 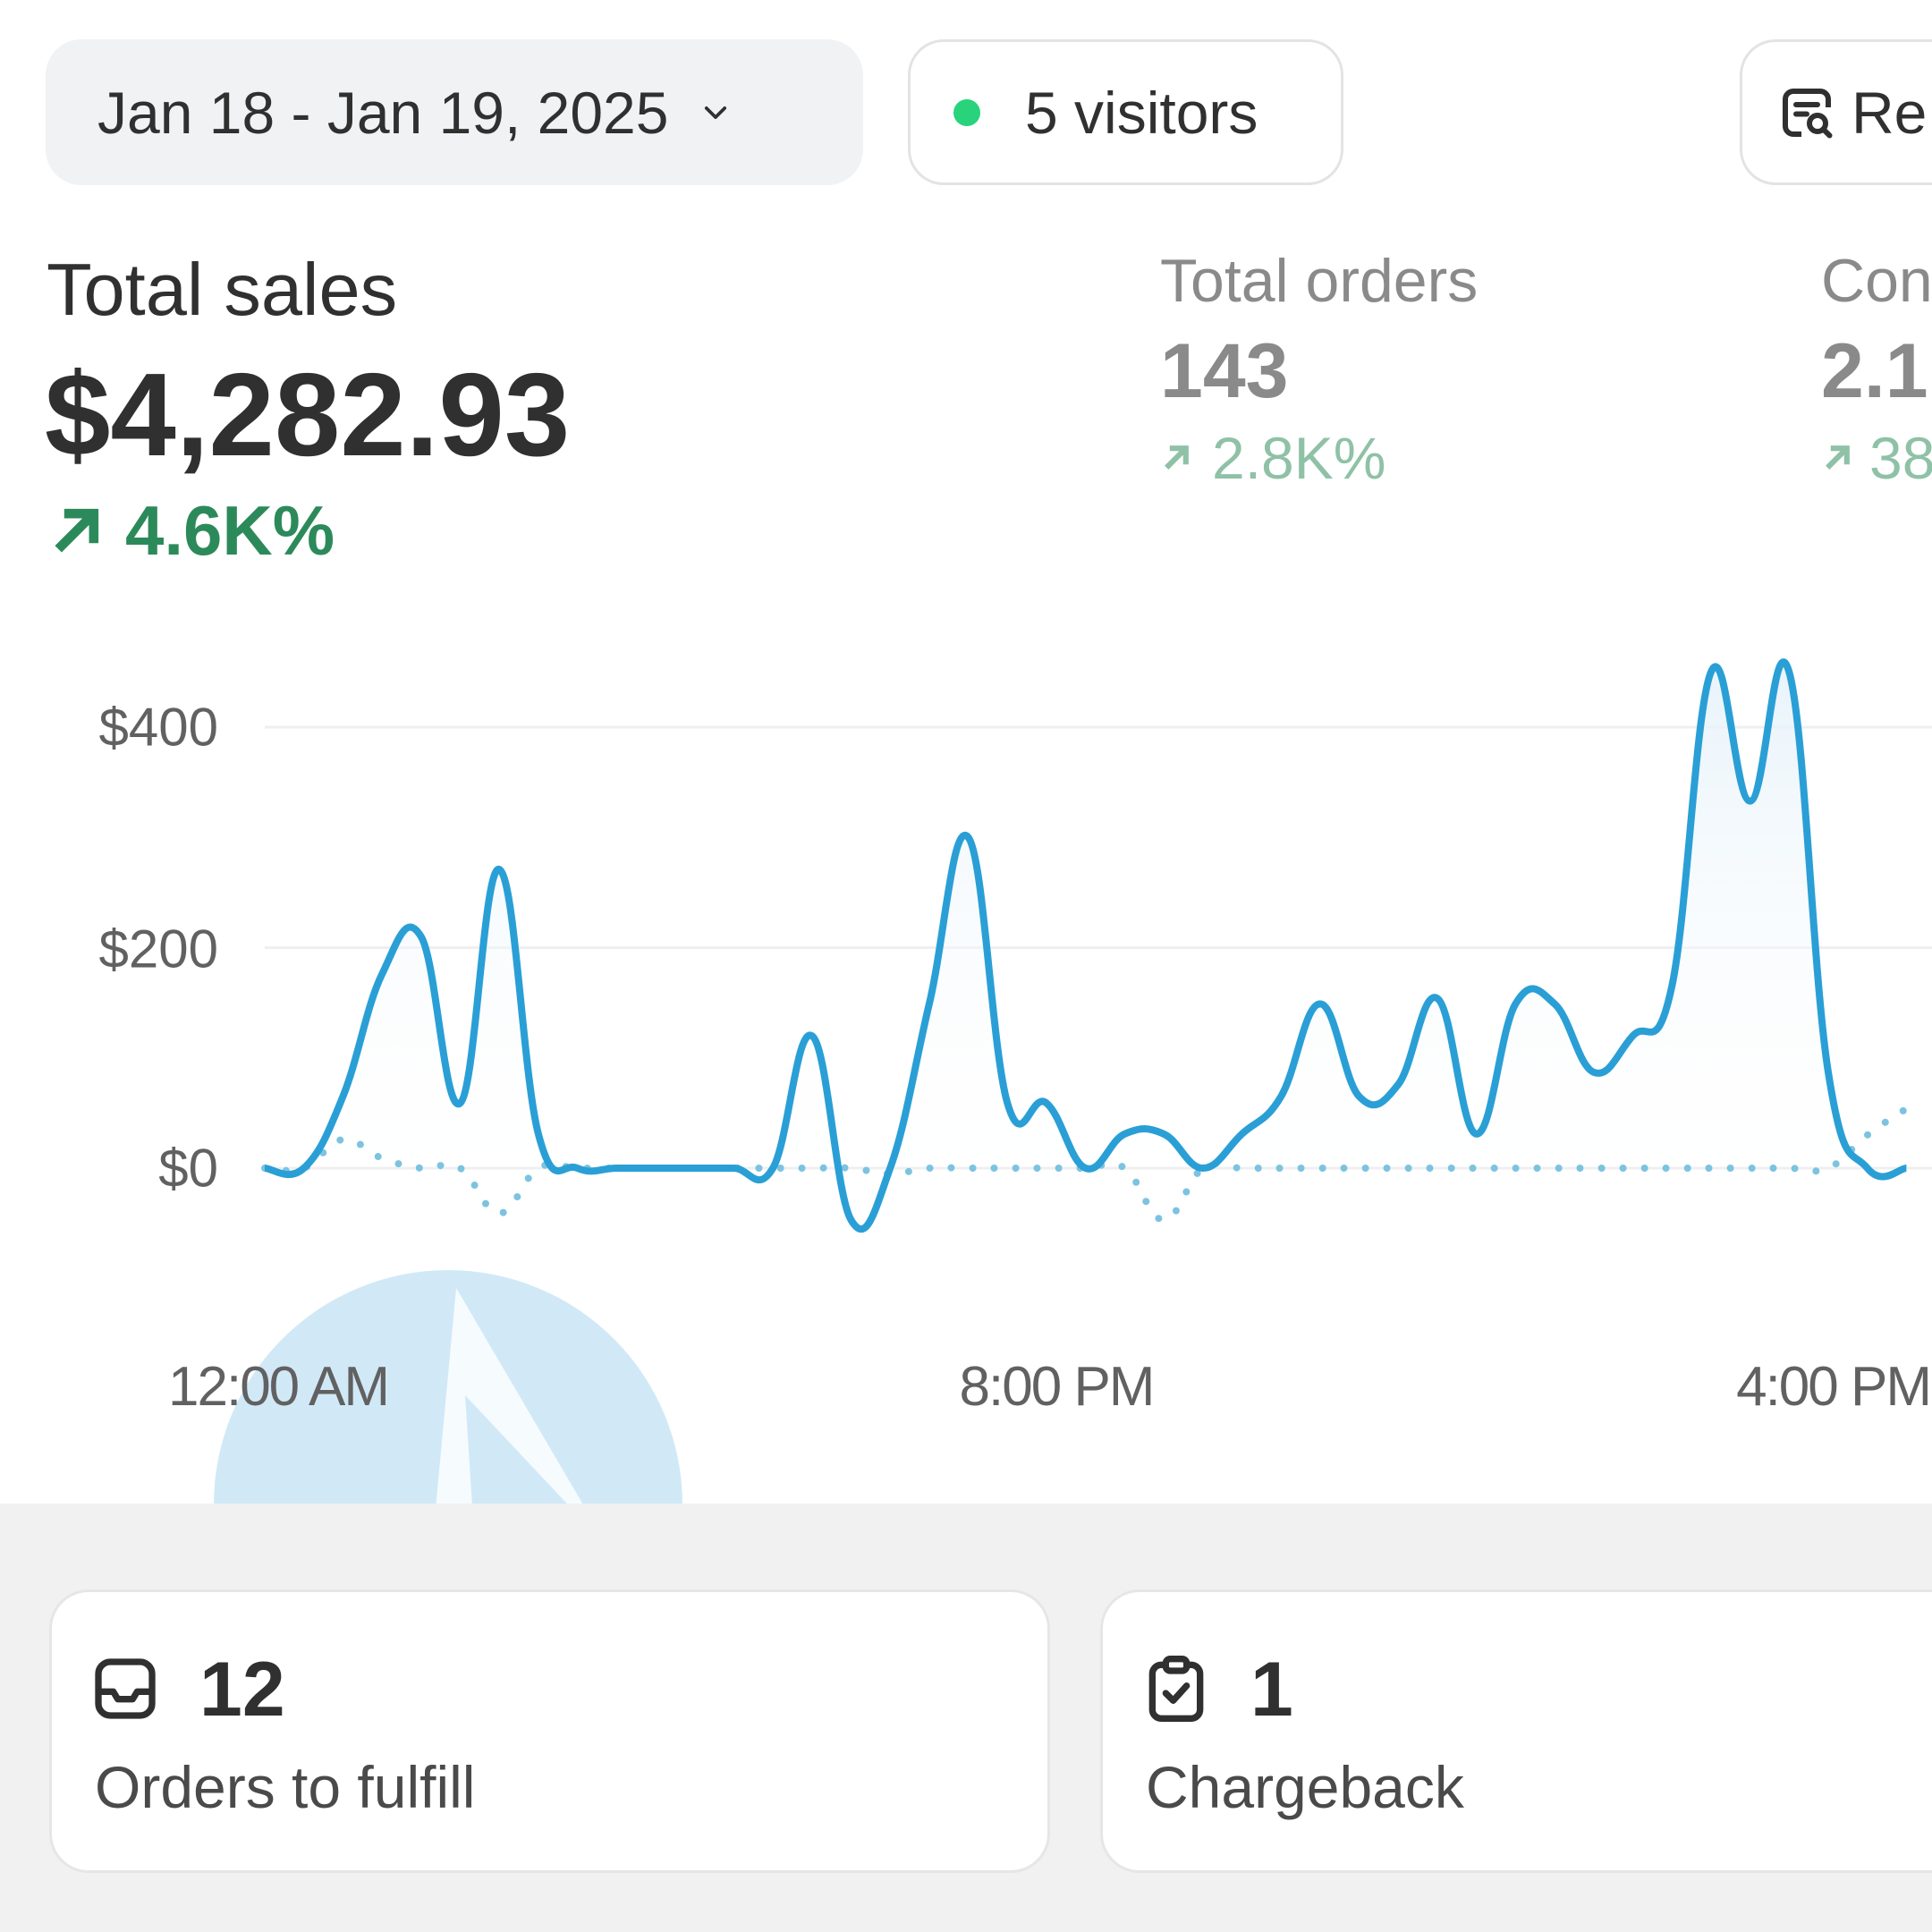 I want to click on orders-to-fulfill-label: Orders to fulfill, so click(x=285, y=1787).